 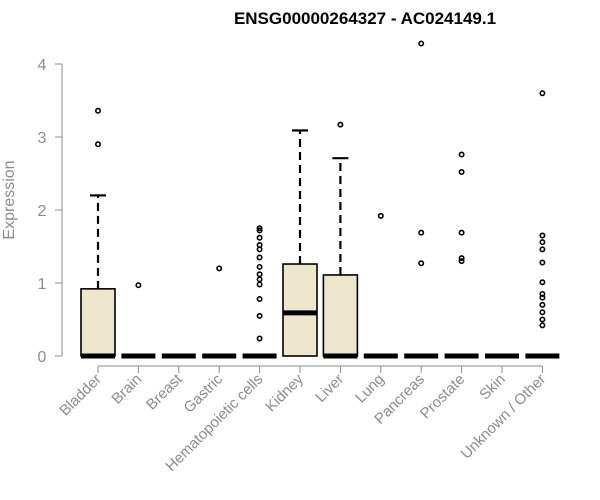 I want to click on y-tick-label: 2, so click(x=42, y=211).